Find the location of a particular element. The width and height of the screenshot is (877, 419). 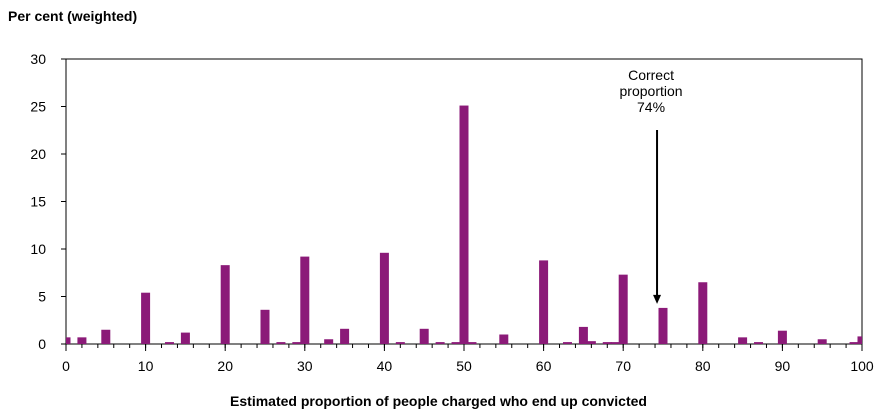

annotation-arrow-head is located at coordinates (657, 299).